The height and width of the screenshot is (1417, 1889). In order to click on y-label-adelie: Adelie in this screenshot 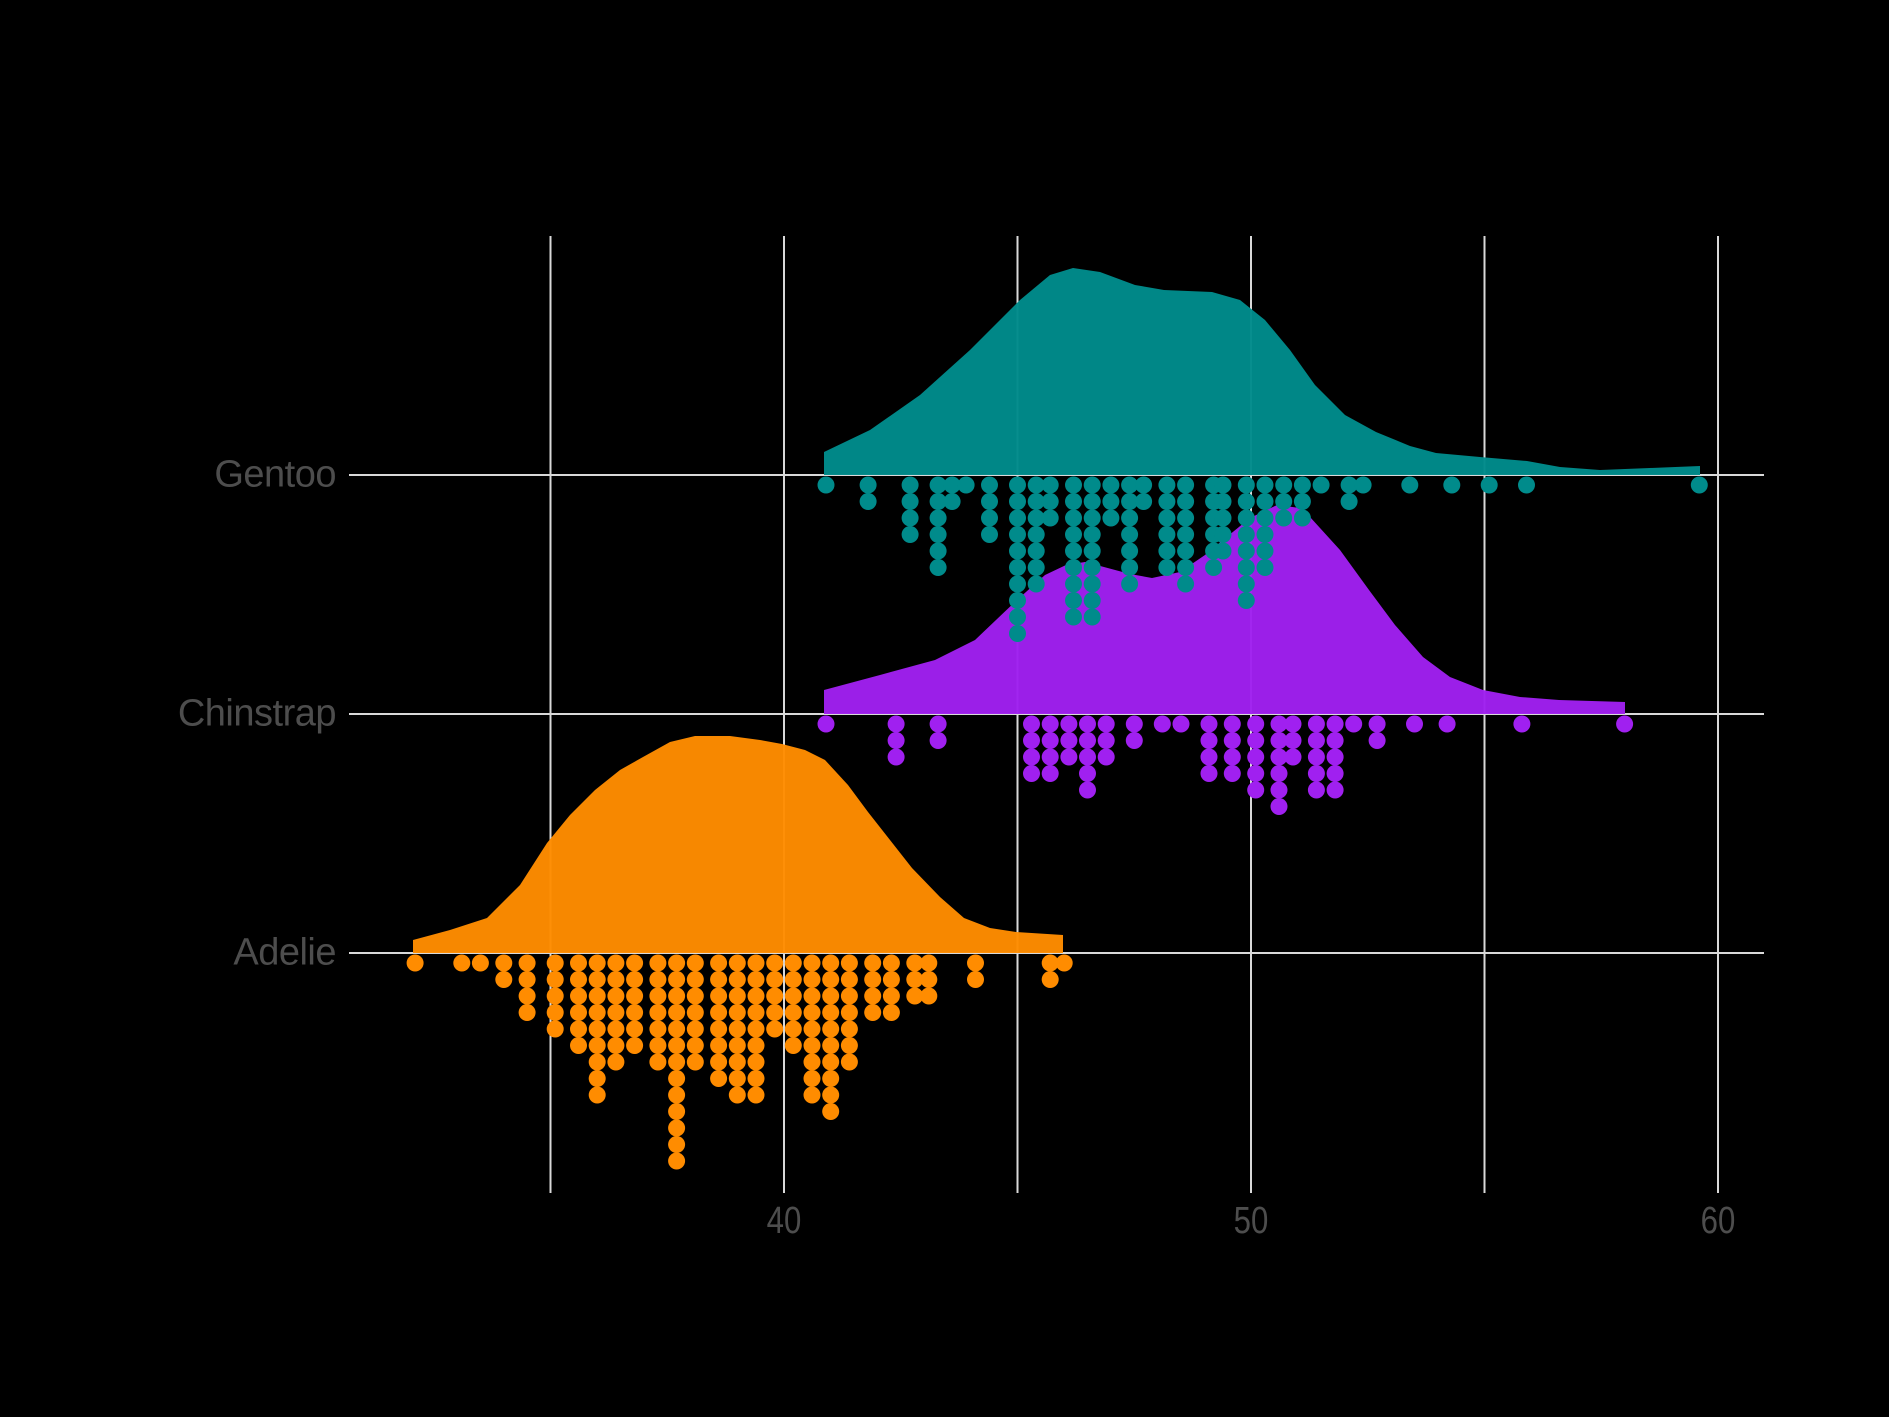, I will do `click(284, 952)`.